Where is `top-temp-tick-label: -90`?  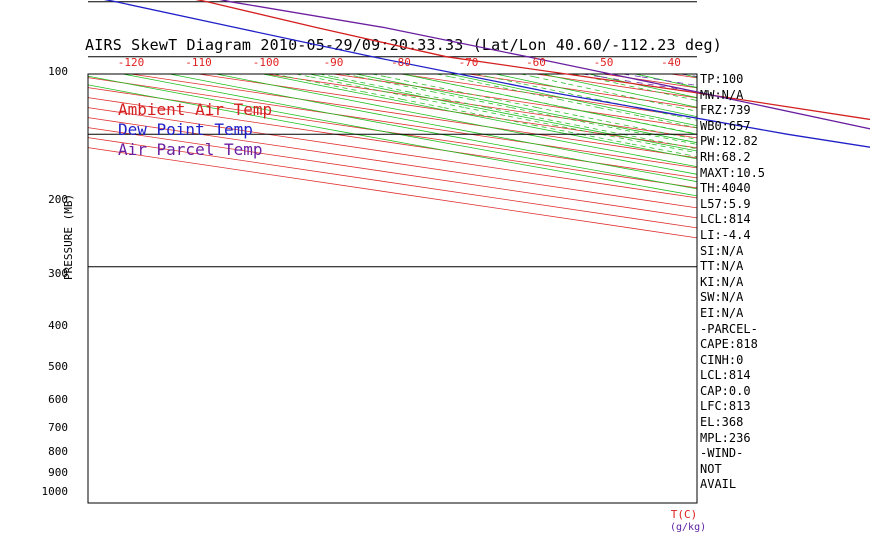
top-temp-tick-label: -90 is located at coordinates (334, 62).